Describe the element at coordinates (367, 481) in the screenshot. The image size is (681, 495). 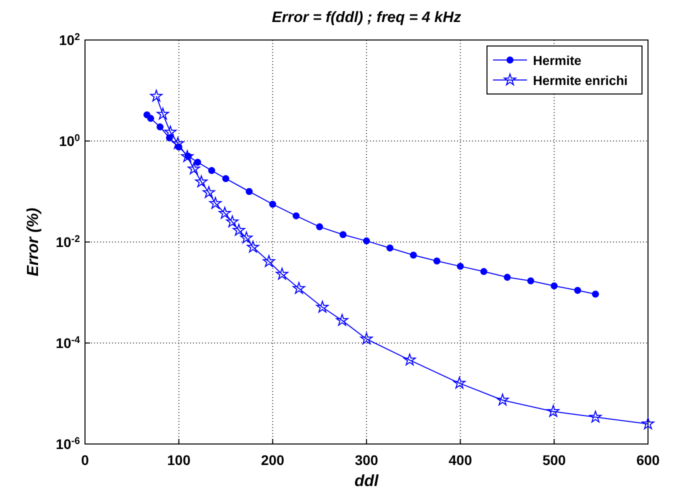
I see `x-axis-title: ddl` at that location.